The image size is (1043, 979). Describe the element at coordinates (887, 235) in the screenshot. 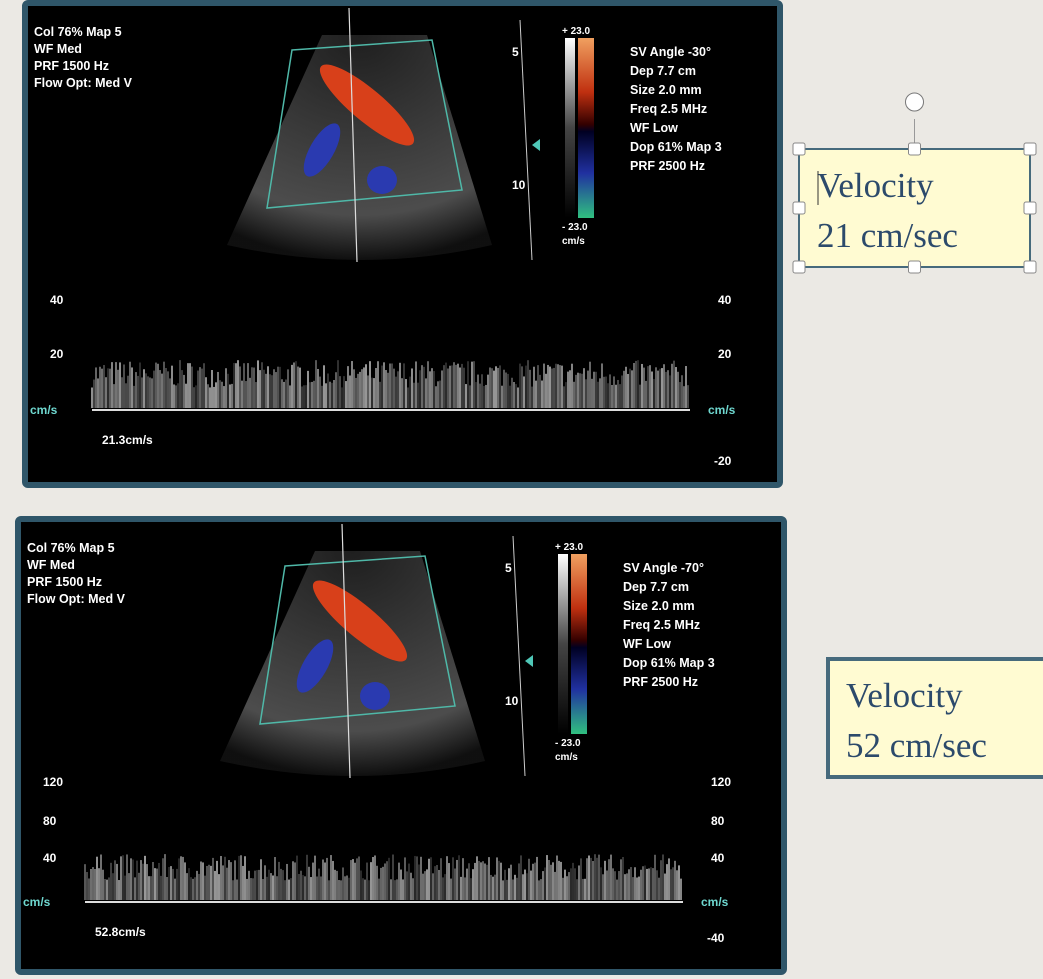

I see `annotation-text: 21 cm/sec` at that location.